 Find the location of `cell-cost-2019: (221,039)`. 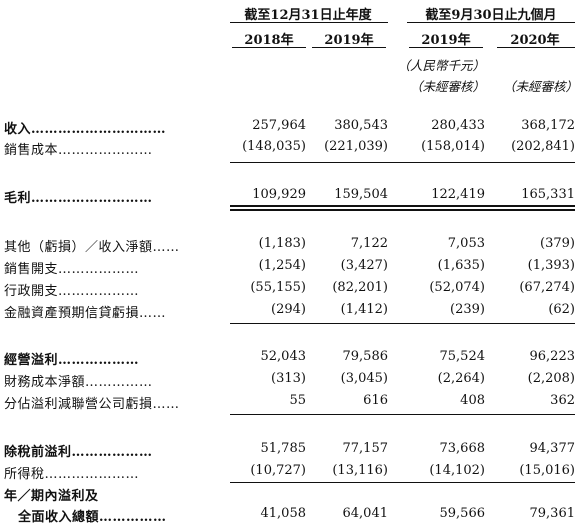

cell-cost-2019: (221,039) is located at coordinates (356, 146).